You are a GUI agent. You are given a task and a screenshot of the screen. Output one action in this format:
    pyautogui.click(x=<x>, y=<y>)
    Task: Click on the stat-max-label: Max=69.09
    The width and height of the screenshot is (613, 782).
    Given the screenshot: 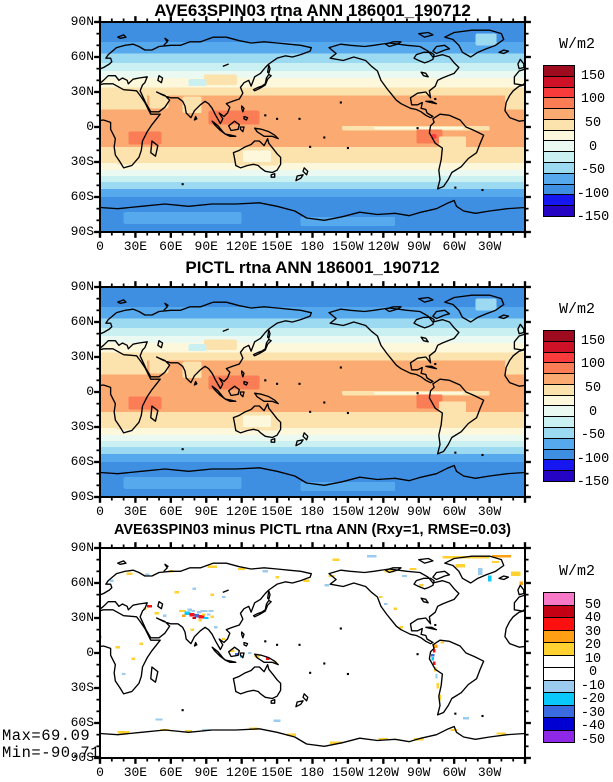 What is the action you would take?
    pyautogui.click(x=46, y=736)
    